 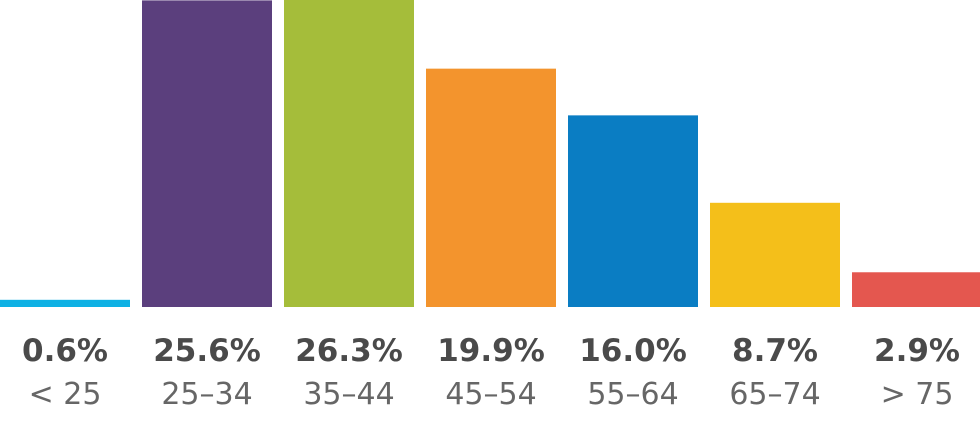 I want to click on category-label: > 75, so click(x=917, y=394).